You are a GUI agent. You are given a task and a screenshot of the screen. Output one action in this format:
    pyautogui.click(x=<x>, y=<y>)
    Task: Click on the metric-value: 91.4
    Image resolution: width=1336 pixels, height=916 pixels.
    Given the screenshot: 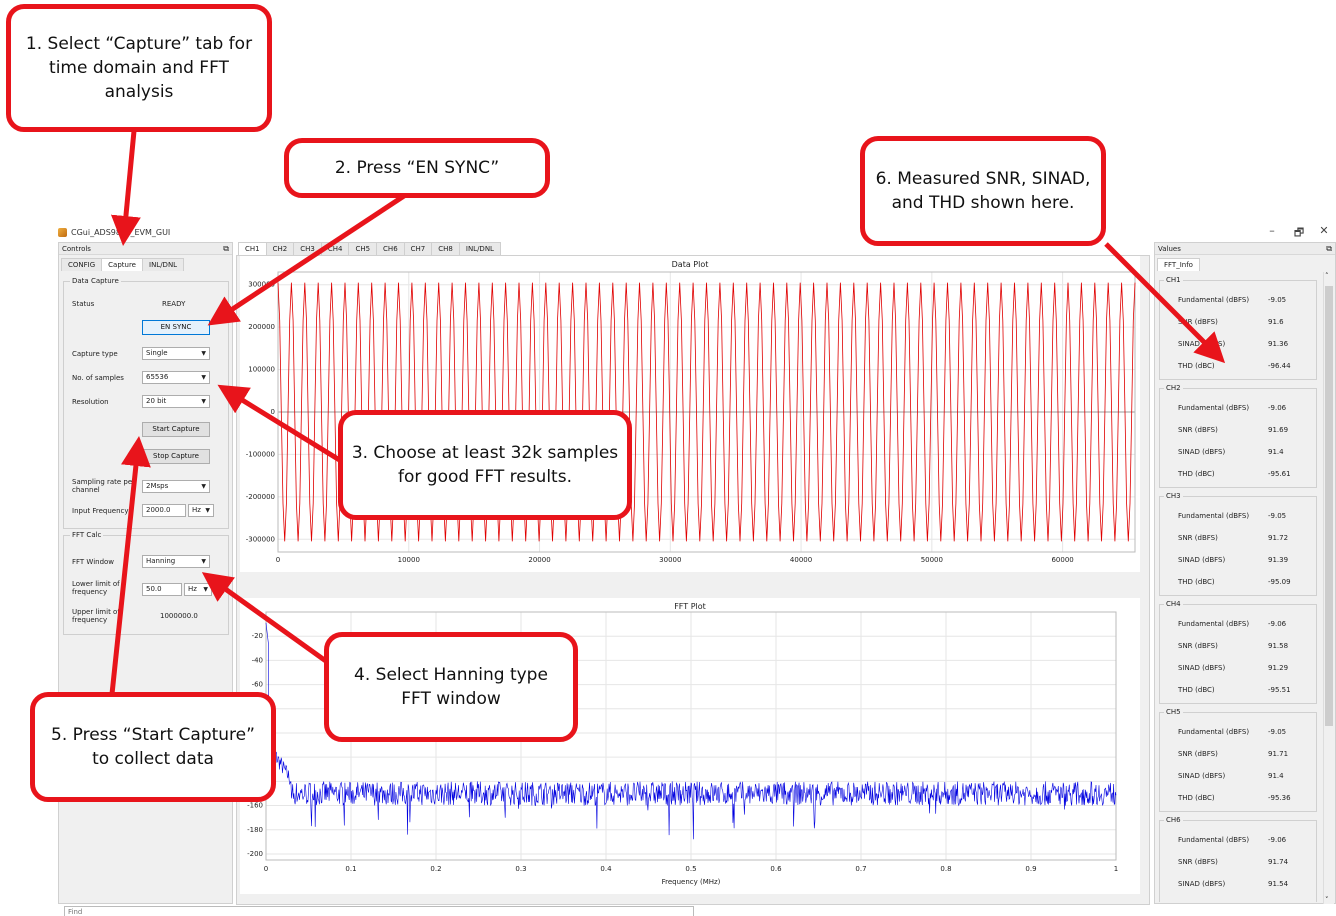 What is the action you would take?
    pyautogui.click(x=1276, y=452)
    